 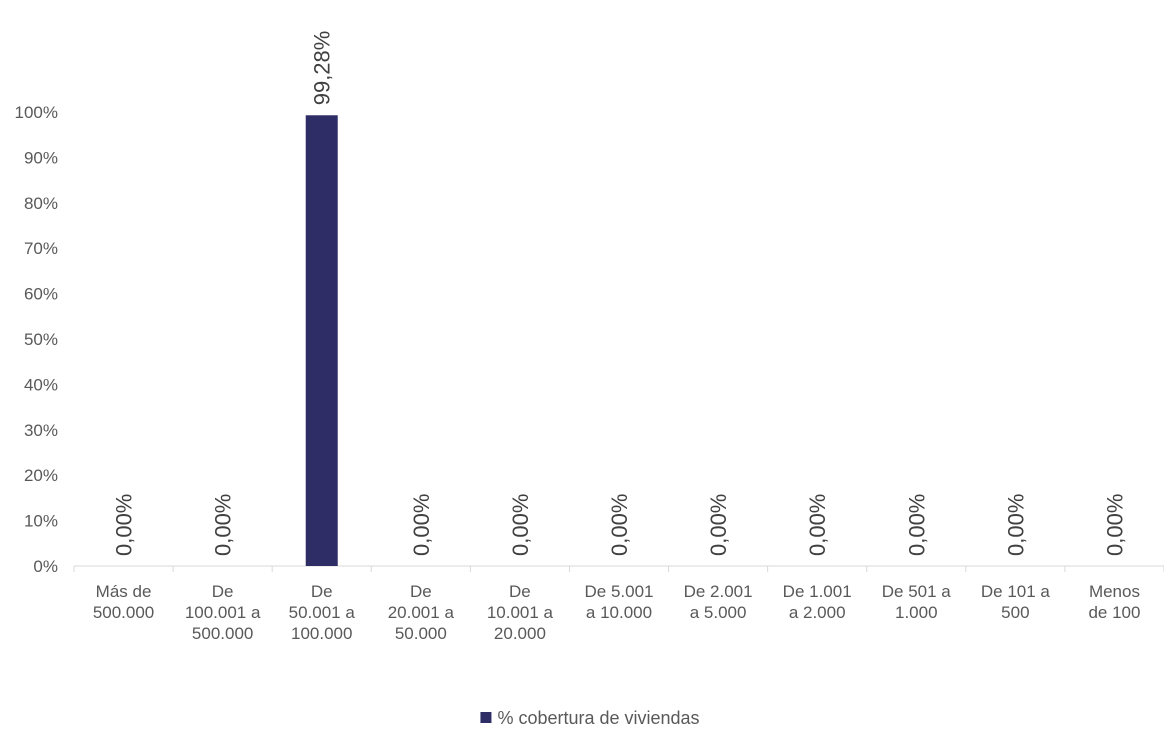 What do you see at coordinates (223, 612) in the screenshot?
I see `x-category-label: De 100.001 a 500.000` at bounding box center [223, 612].